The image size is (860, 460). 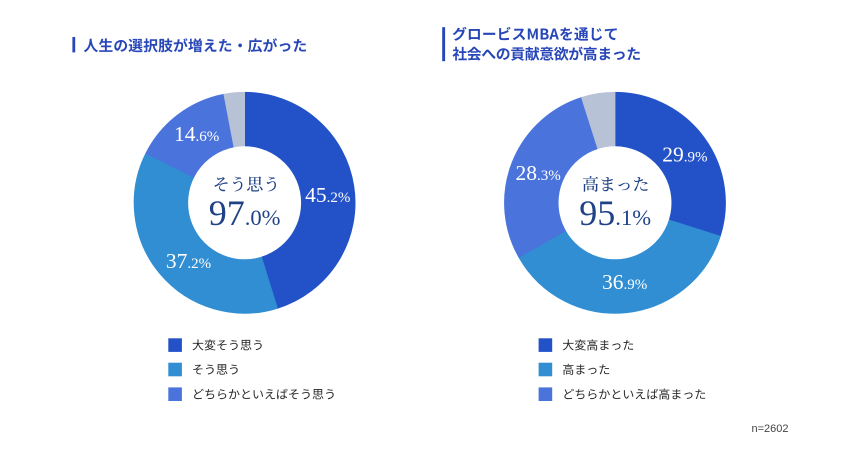 What do you see at coordinates (615, 213) in the screenshot?
I see `svg-text: 95.1%` at bounding box center [615, 213].